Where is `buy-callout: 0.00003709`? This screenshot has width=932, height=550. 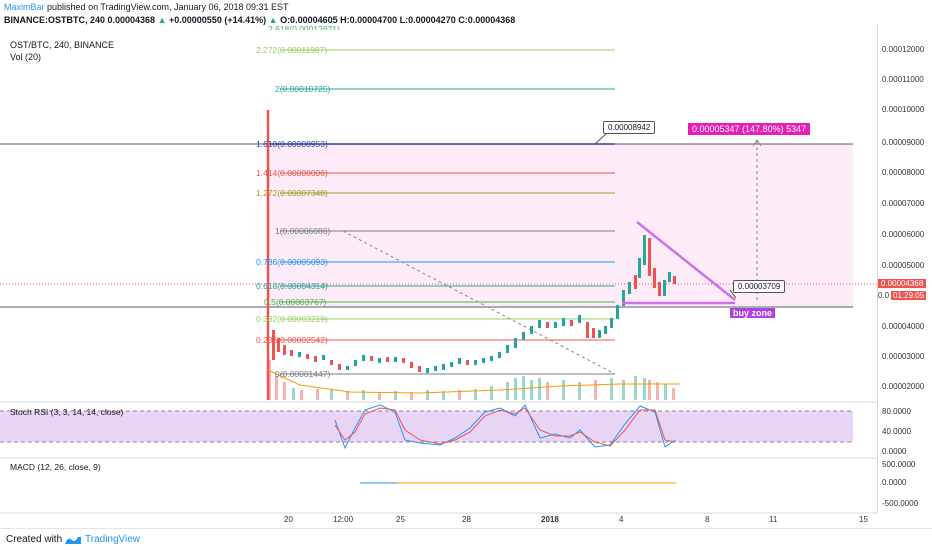
buy-callout: 0.00003709 is located at coordinates (759, 286).